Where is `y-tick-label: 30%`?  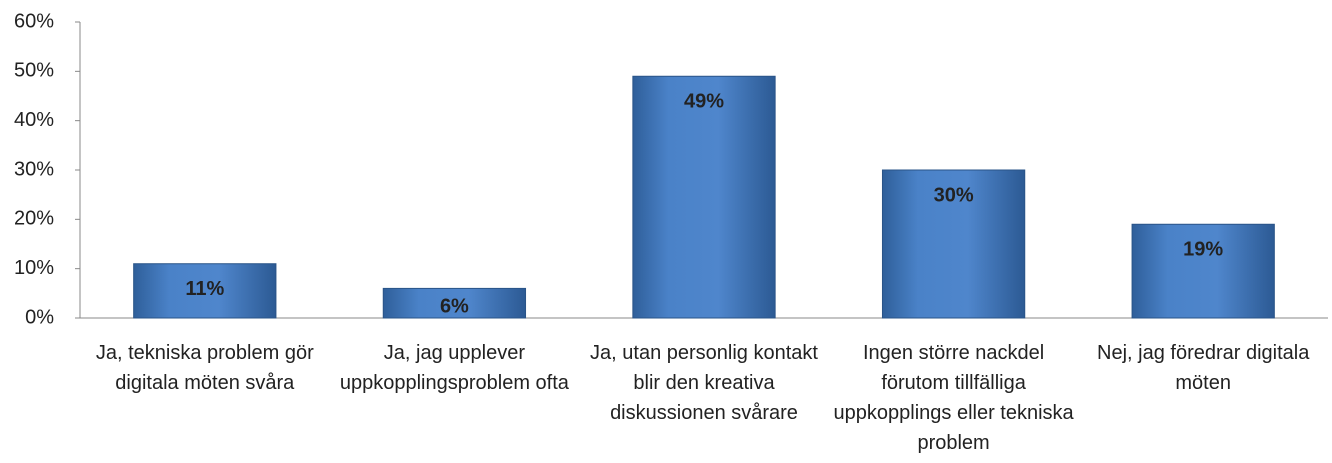 y-tick-label: 30% is located at coordinates (34, 169).